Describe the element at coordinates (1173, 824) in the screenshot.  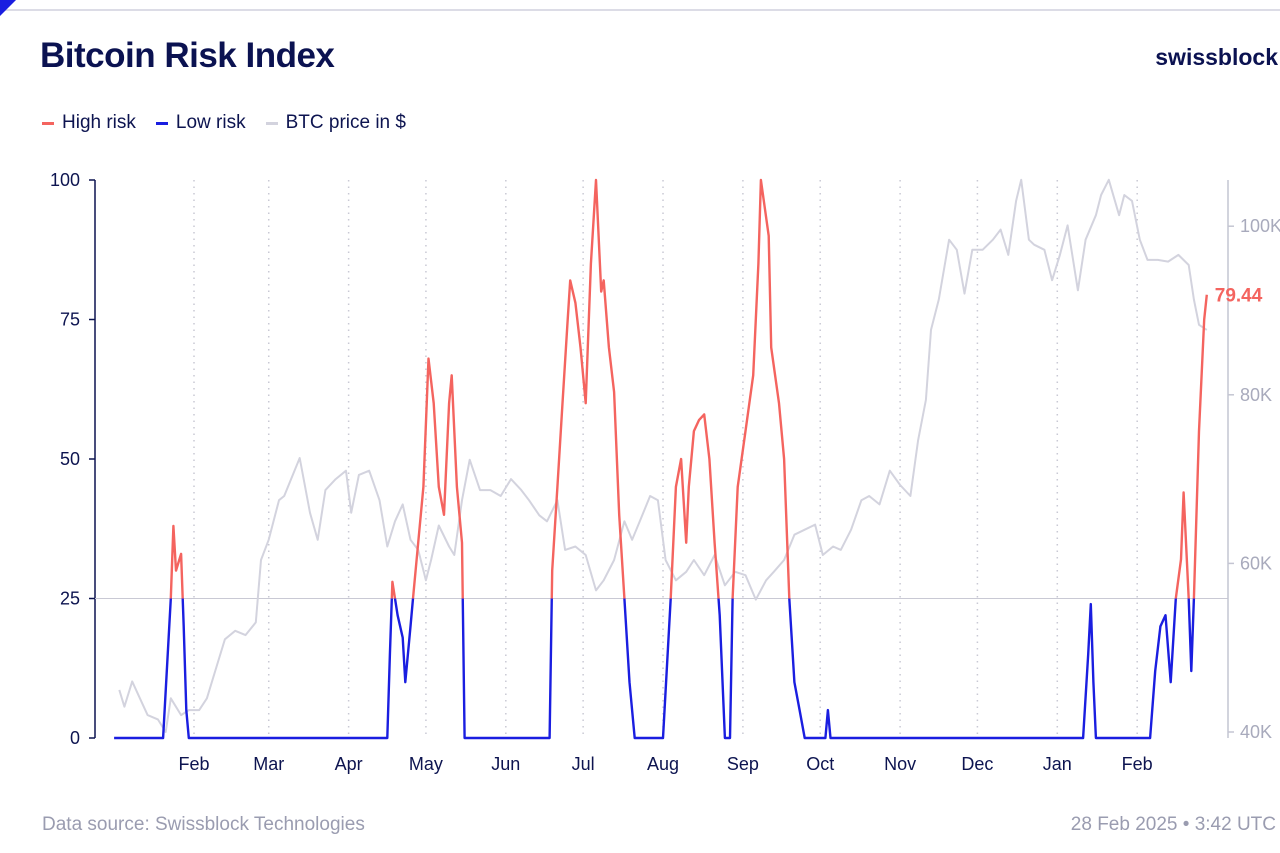
I see `timestamp: 28 Feb 2025 • 3:42 UTC` at that location.